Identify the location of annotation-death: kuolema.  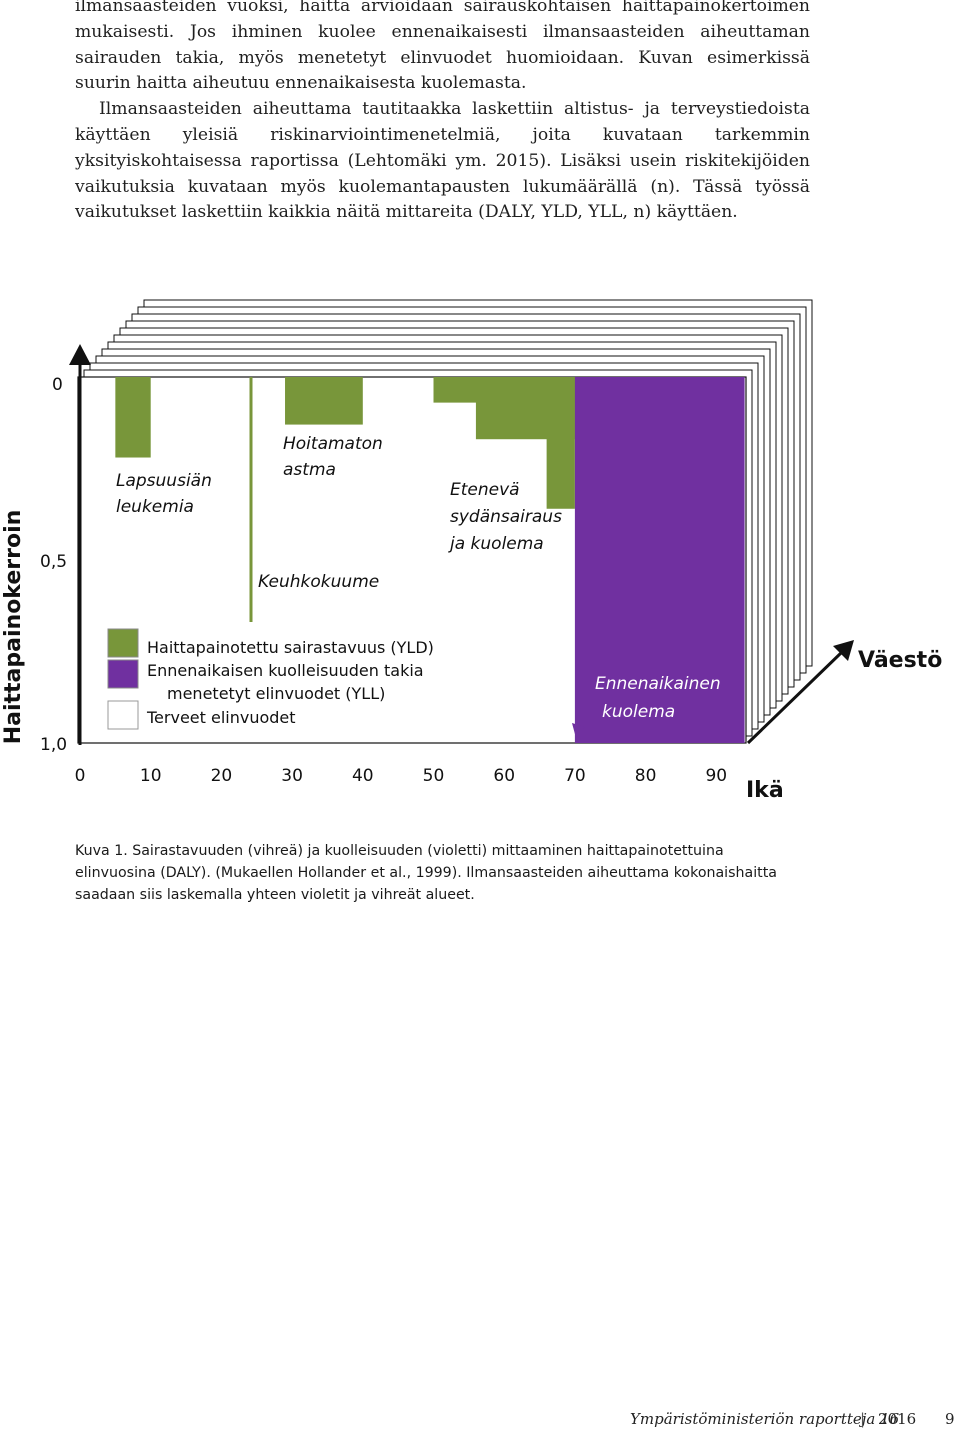
(638, 712).